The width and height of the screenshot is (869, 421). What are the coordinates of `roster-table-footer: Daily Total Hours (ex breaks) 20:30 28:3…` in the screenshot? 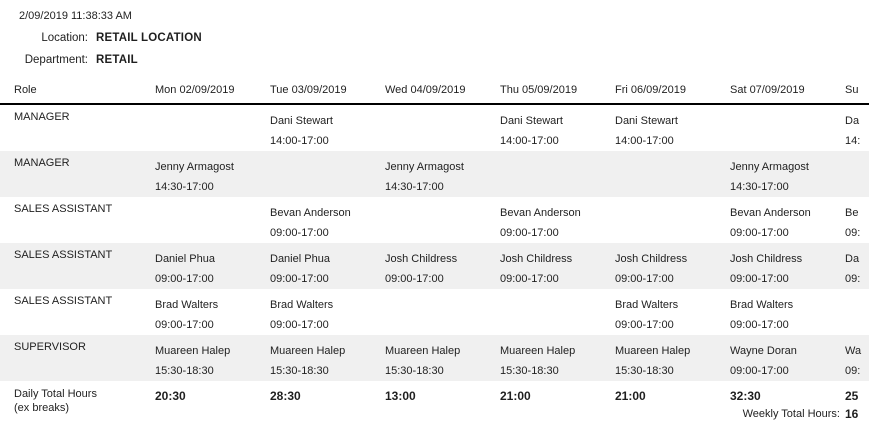 It's located at (434, 401).